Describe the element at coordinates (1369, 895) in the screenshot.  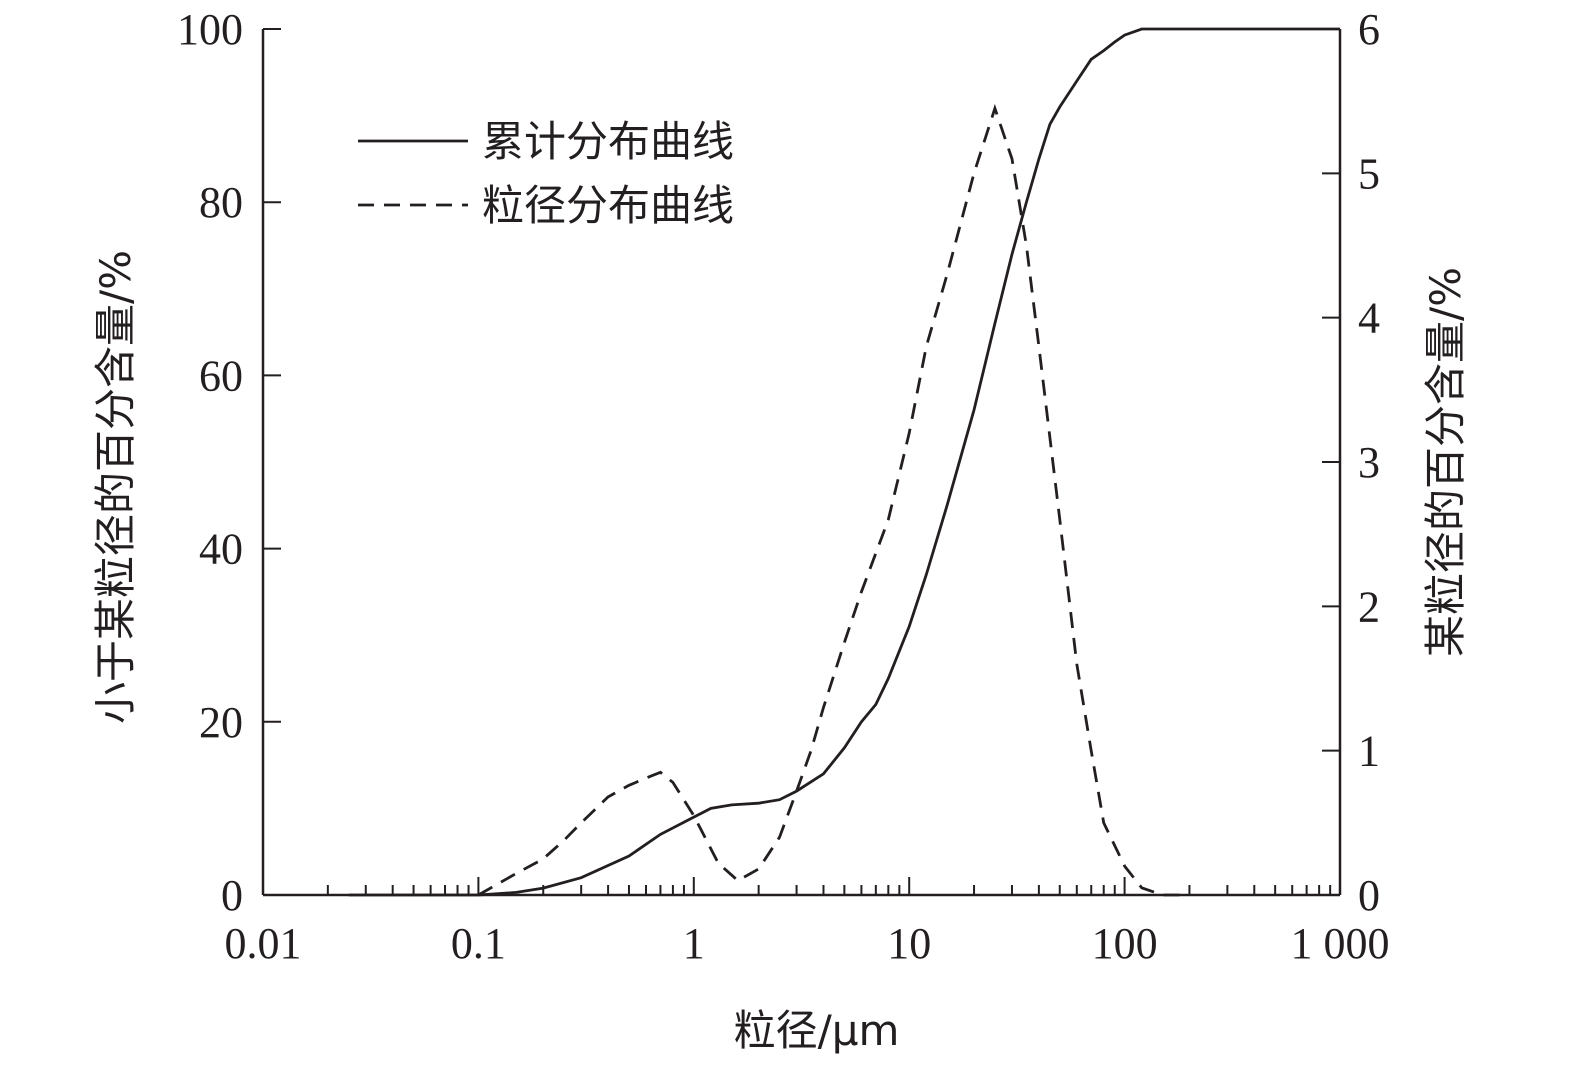
I see `y-right-tick-label: 0` at that location.